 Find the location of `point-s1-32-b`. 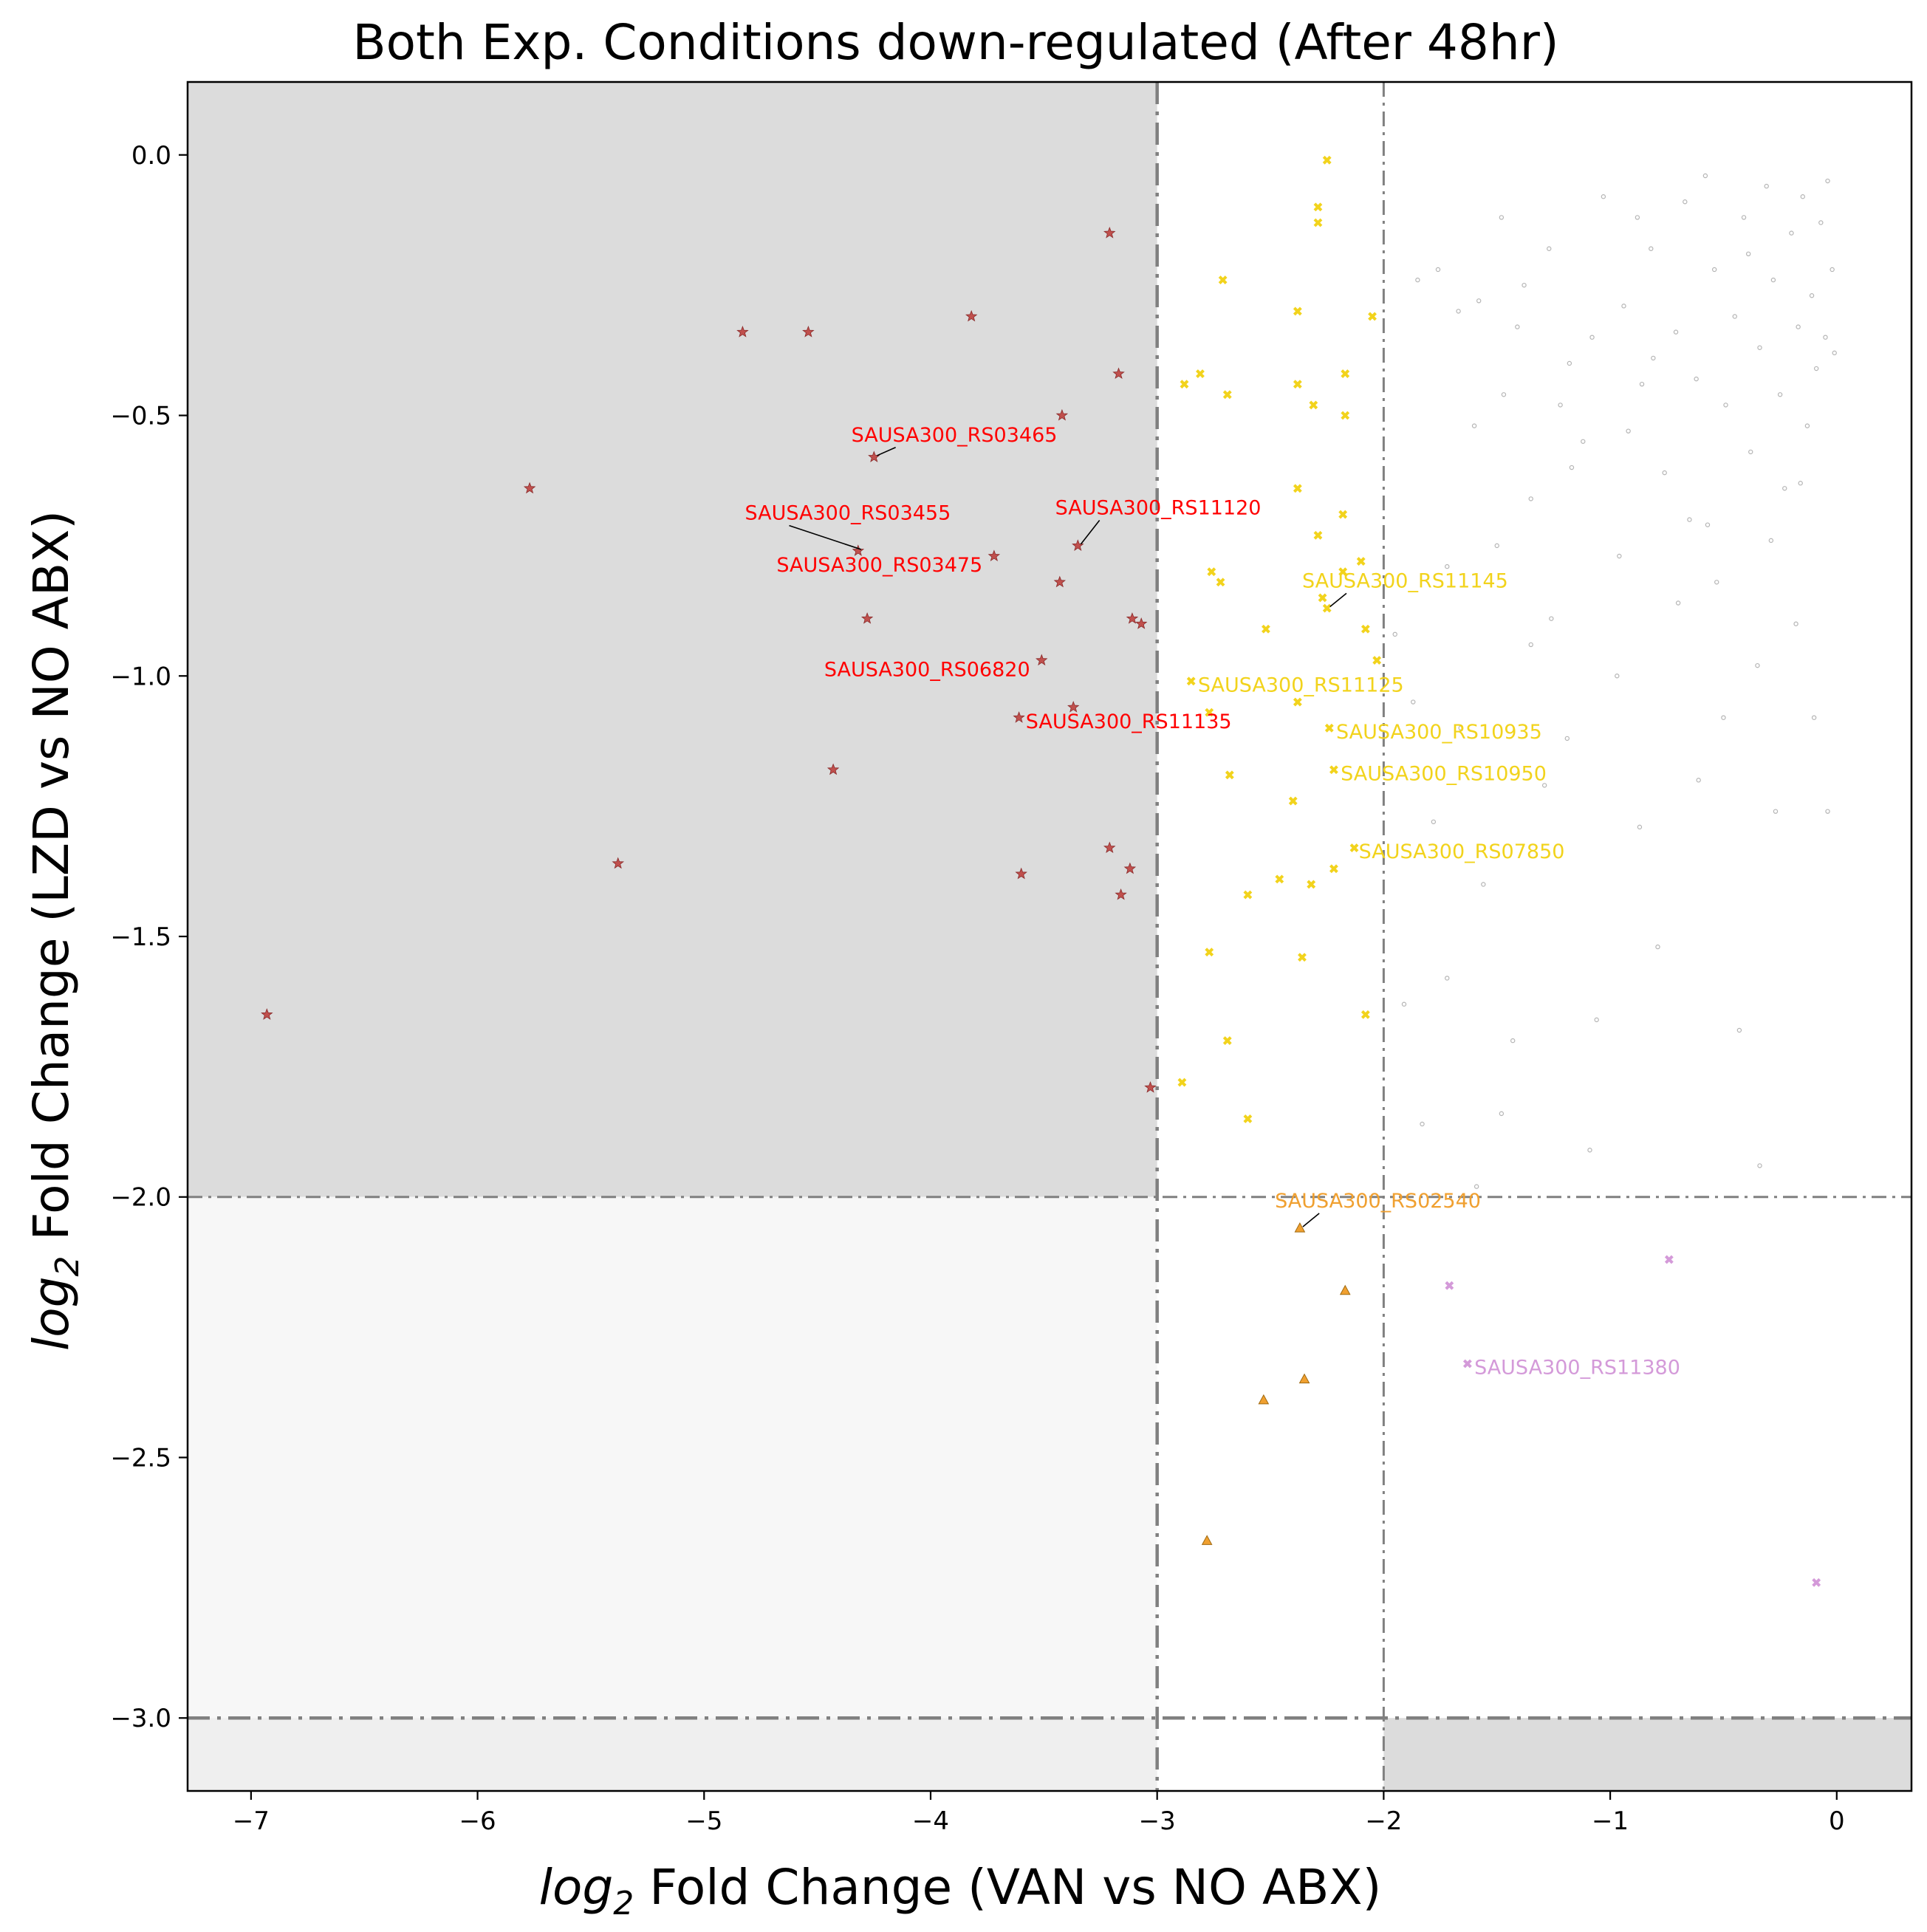

point-s1-32-b is located at coordinates (1354, 847).